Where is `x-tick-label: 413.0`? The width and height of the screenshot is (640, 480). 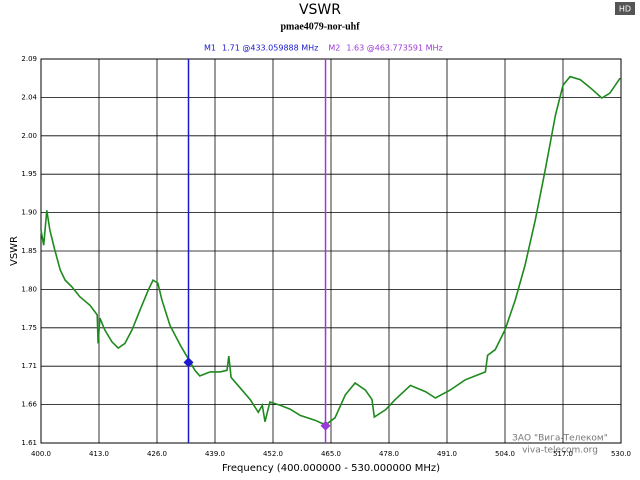
x-tick-label: 413.0 is located at coordinates (99, 454).